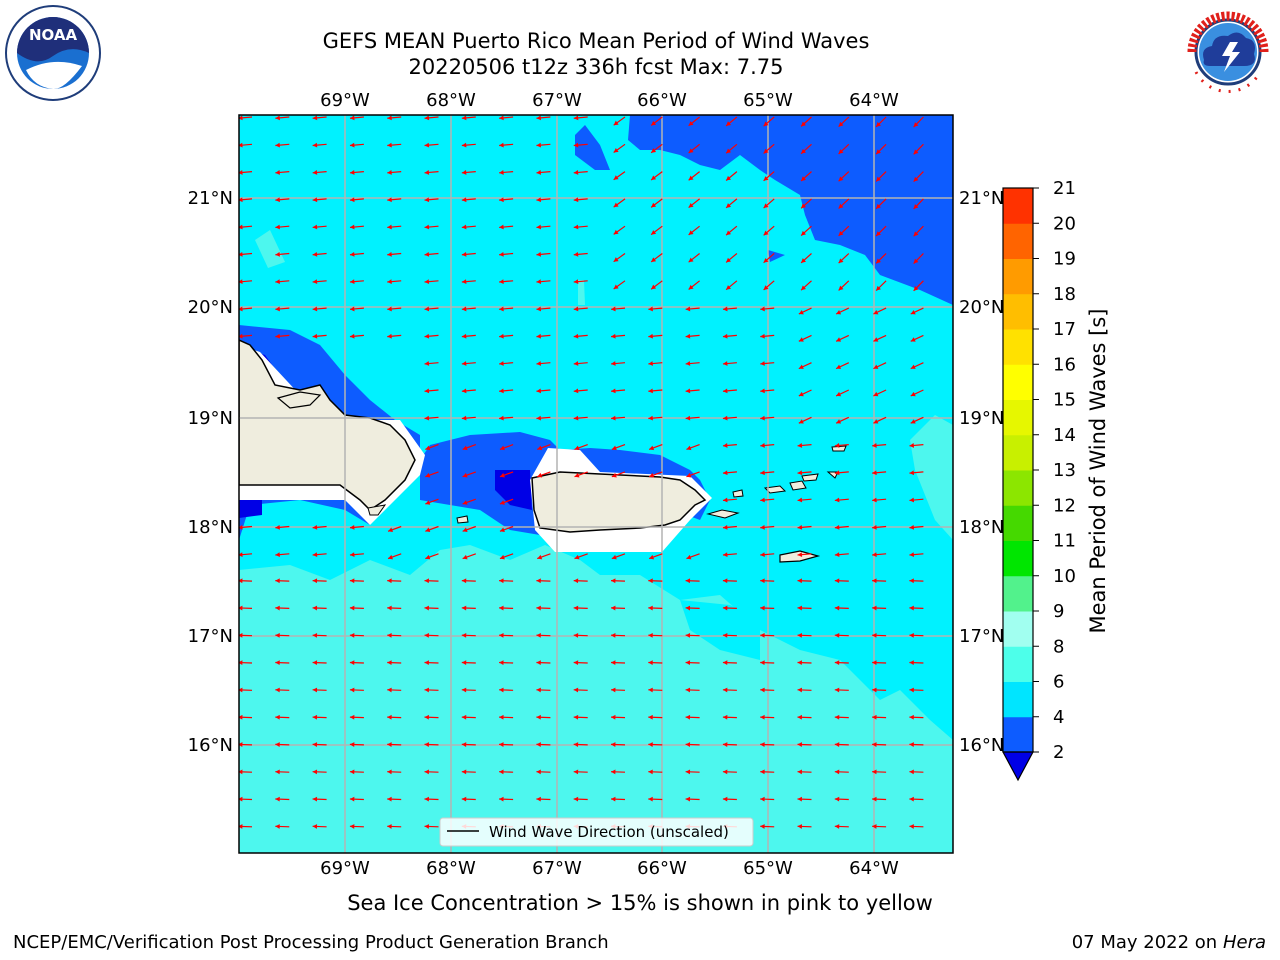 This screenshot has height=960, width=1280. I want to click on colorbar-tick-label: 14, so click(1064, 435).